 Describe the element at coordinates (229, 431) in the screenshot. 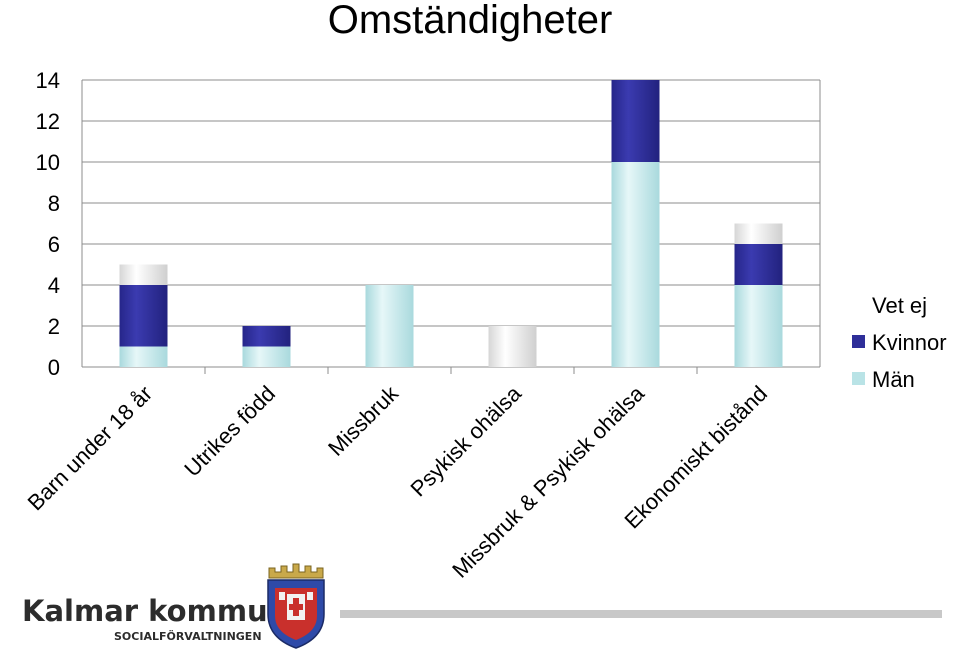

I see `x-category-label: Utrikes född` at that location.